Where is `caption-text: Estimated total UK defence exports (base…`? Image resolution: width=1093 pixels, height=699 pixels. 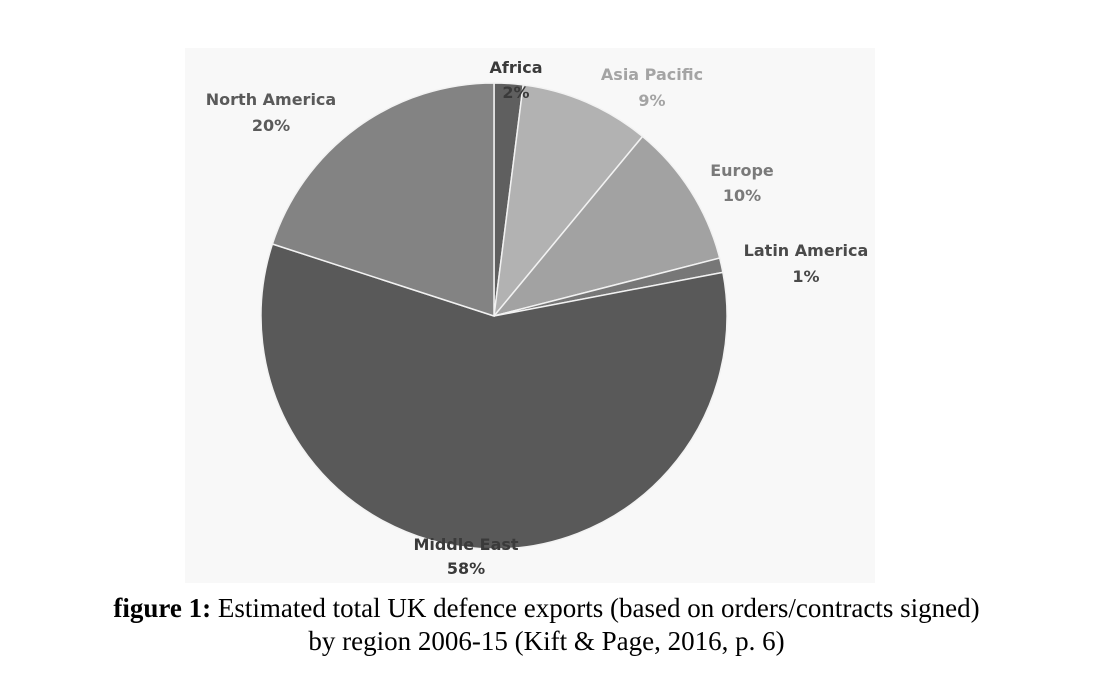 caption-text: Estimated total UK defence exports (base… is located at coordinates (595, 608).